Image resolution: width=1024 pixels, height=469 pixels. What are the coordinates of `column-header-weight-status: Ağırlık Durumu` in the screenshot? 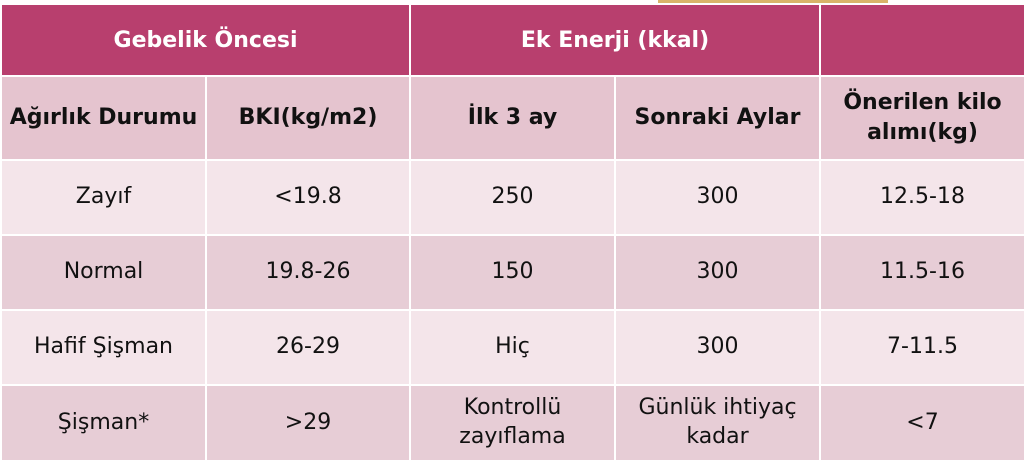 It's located at (103, 118).